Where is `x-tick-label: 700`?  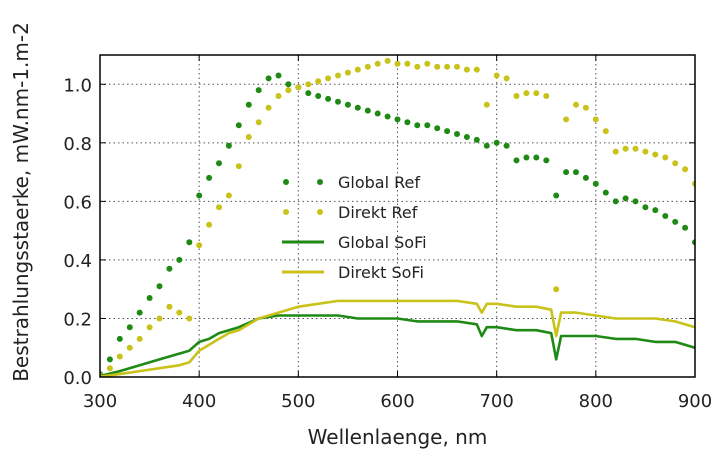
x-tick-label: 700 is located at coordinates (496, 401).